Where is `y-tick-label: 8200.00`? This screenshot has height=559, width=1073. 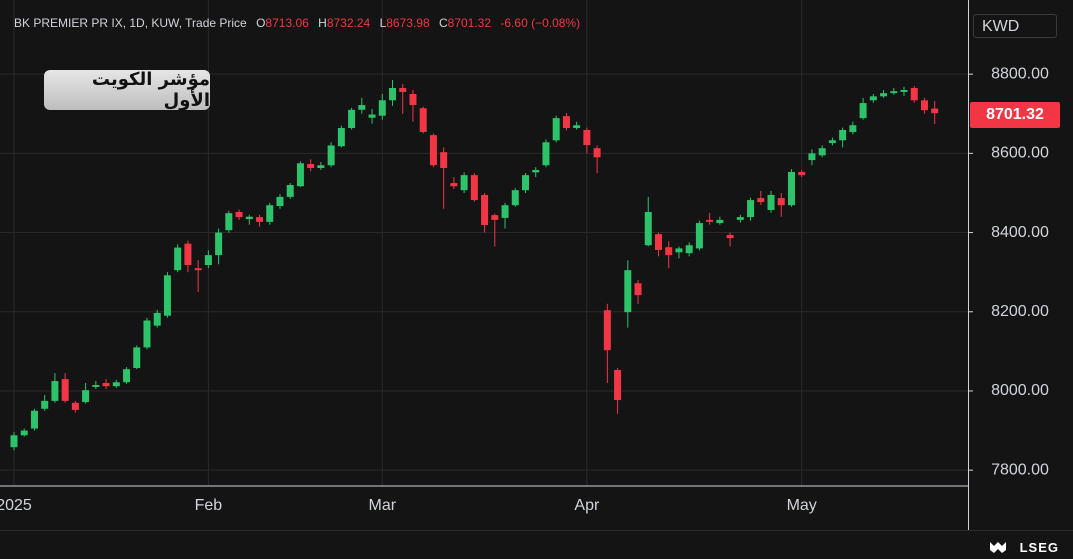 y-tick-label: 8200.00 is located at coordinates (1020, 311).